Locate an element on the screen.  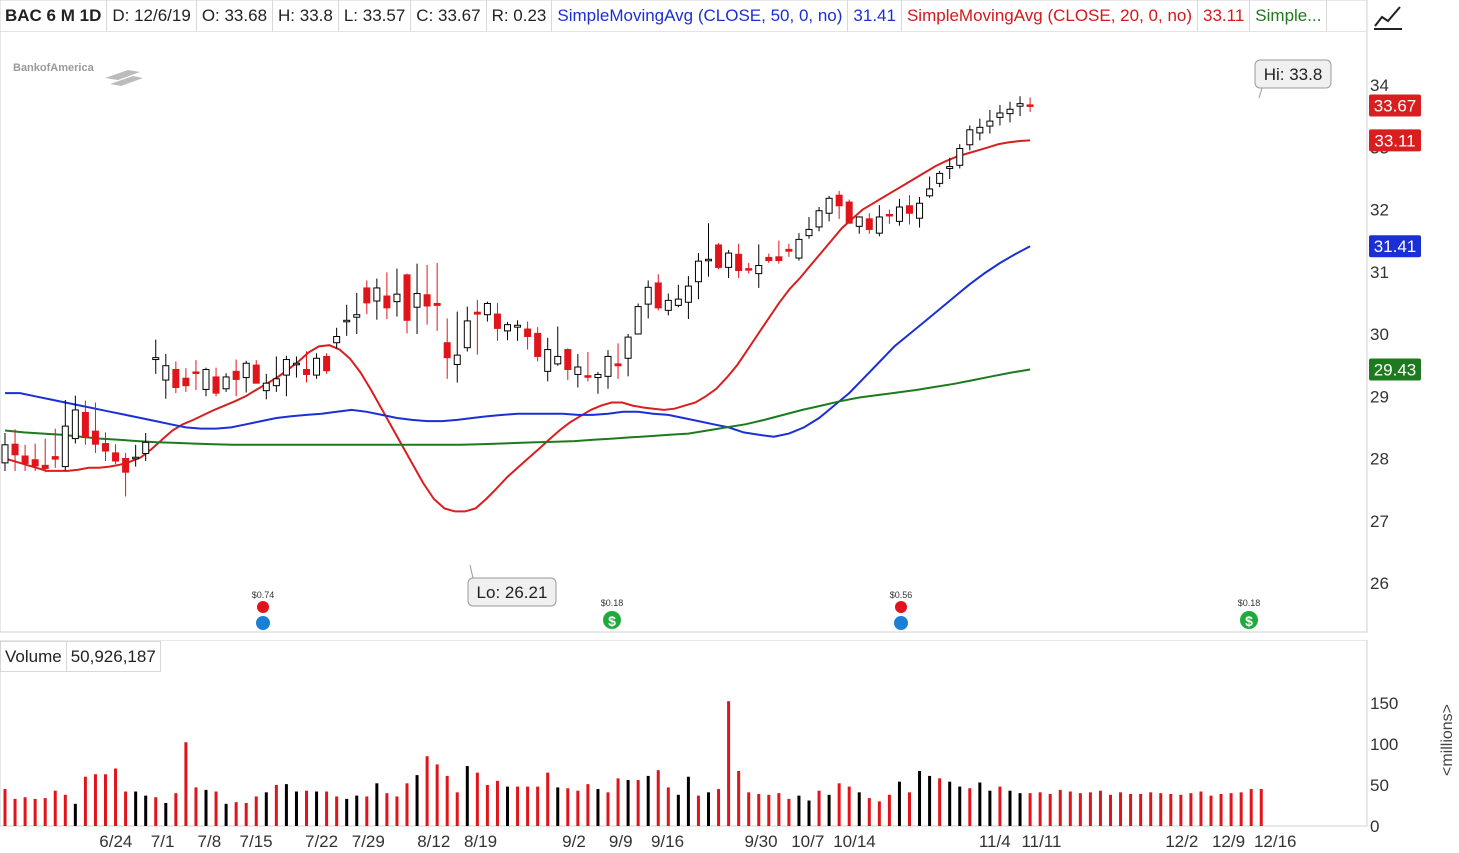
price-tick-label: 30 is located at coordinates (1379, 334).